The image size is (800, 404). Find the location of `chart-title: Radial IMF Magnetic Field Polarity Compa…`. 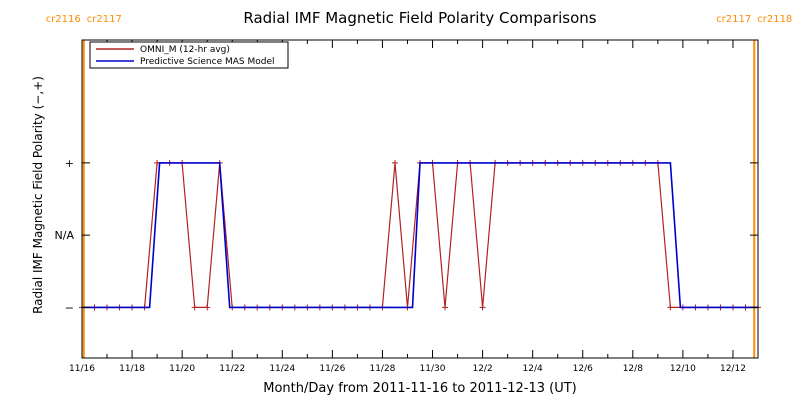

chart-title: Radial IMF Magnetic Field Polarity Compa… is located at coordinates (419, 18).